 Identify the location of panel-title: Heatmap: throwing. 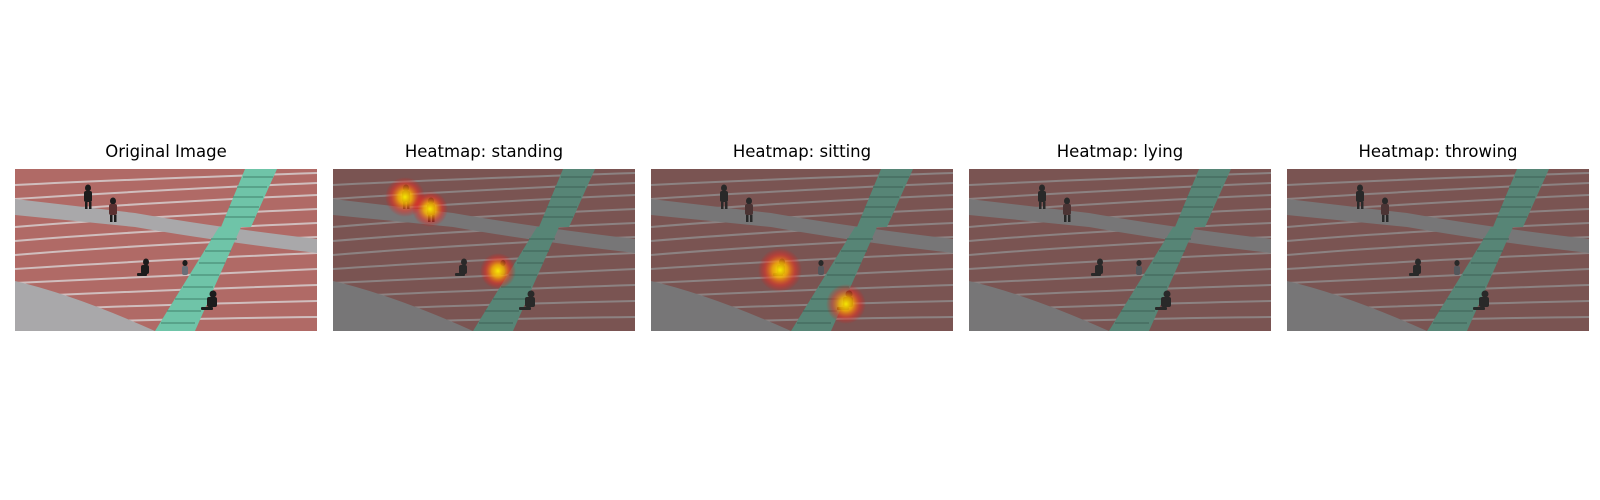
(1438, 151).